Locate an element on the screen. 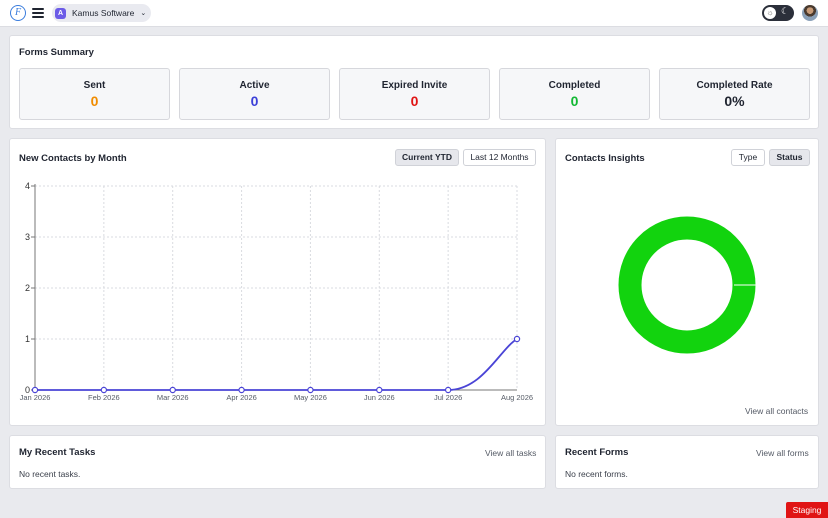 The width and height of the screenshot is (828, 518). workspace-badge: A is located at coordinates (60, 13).